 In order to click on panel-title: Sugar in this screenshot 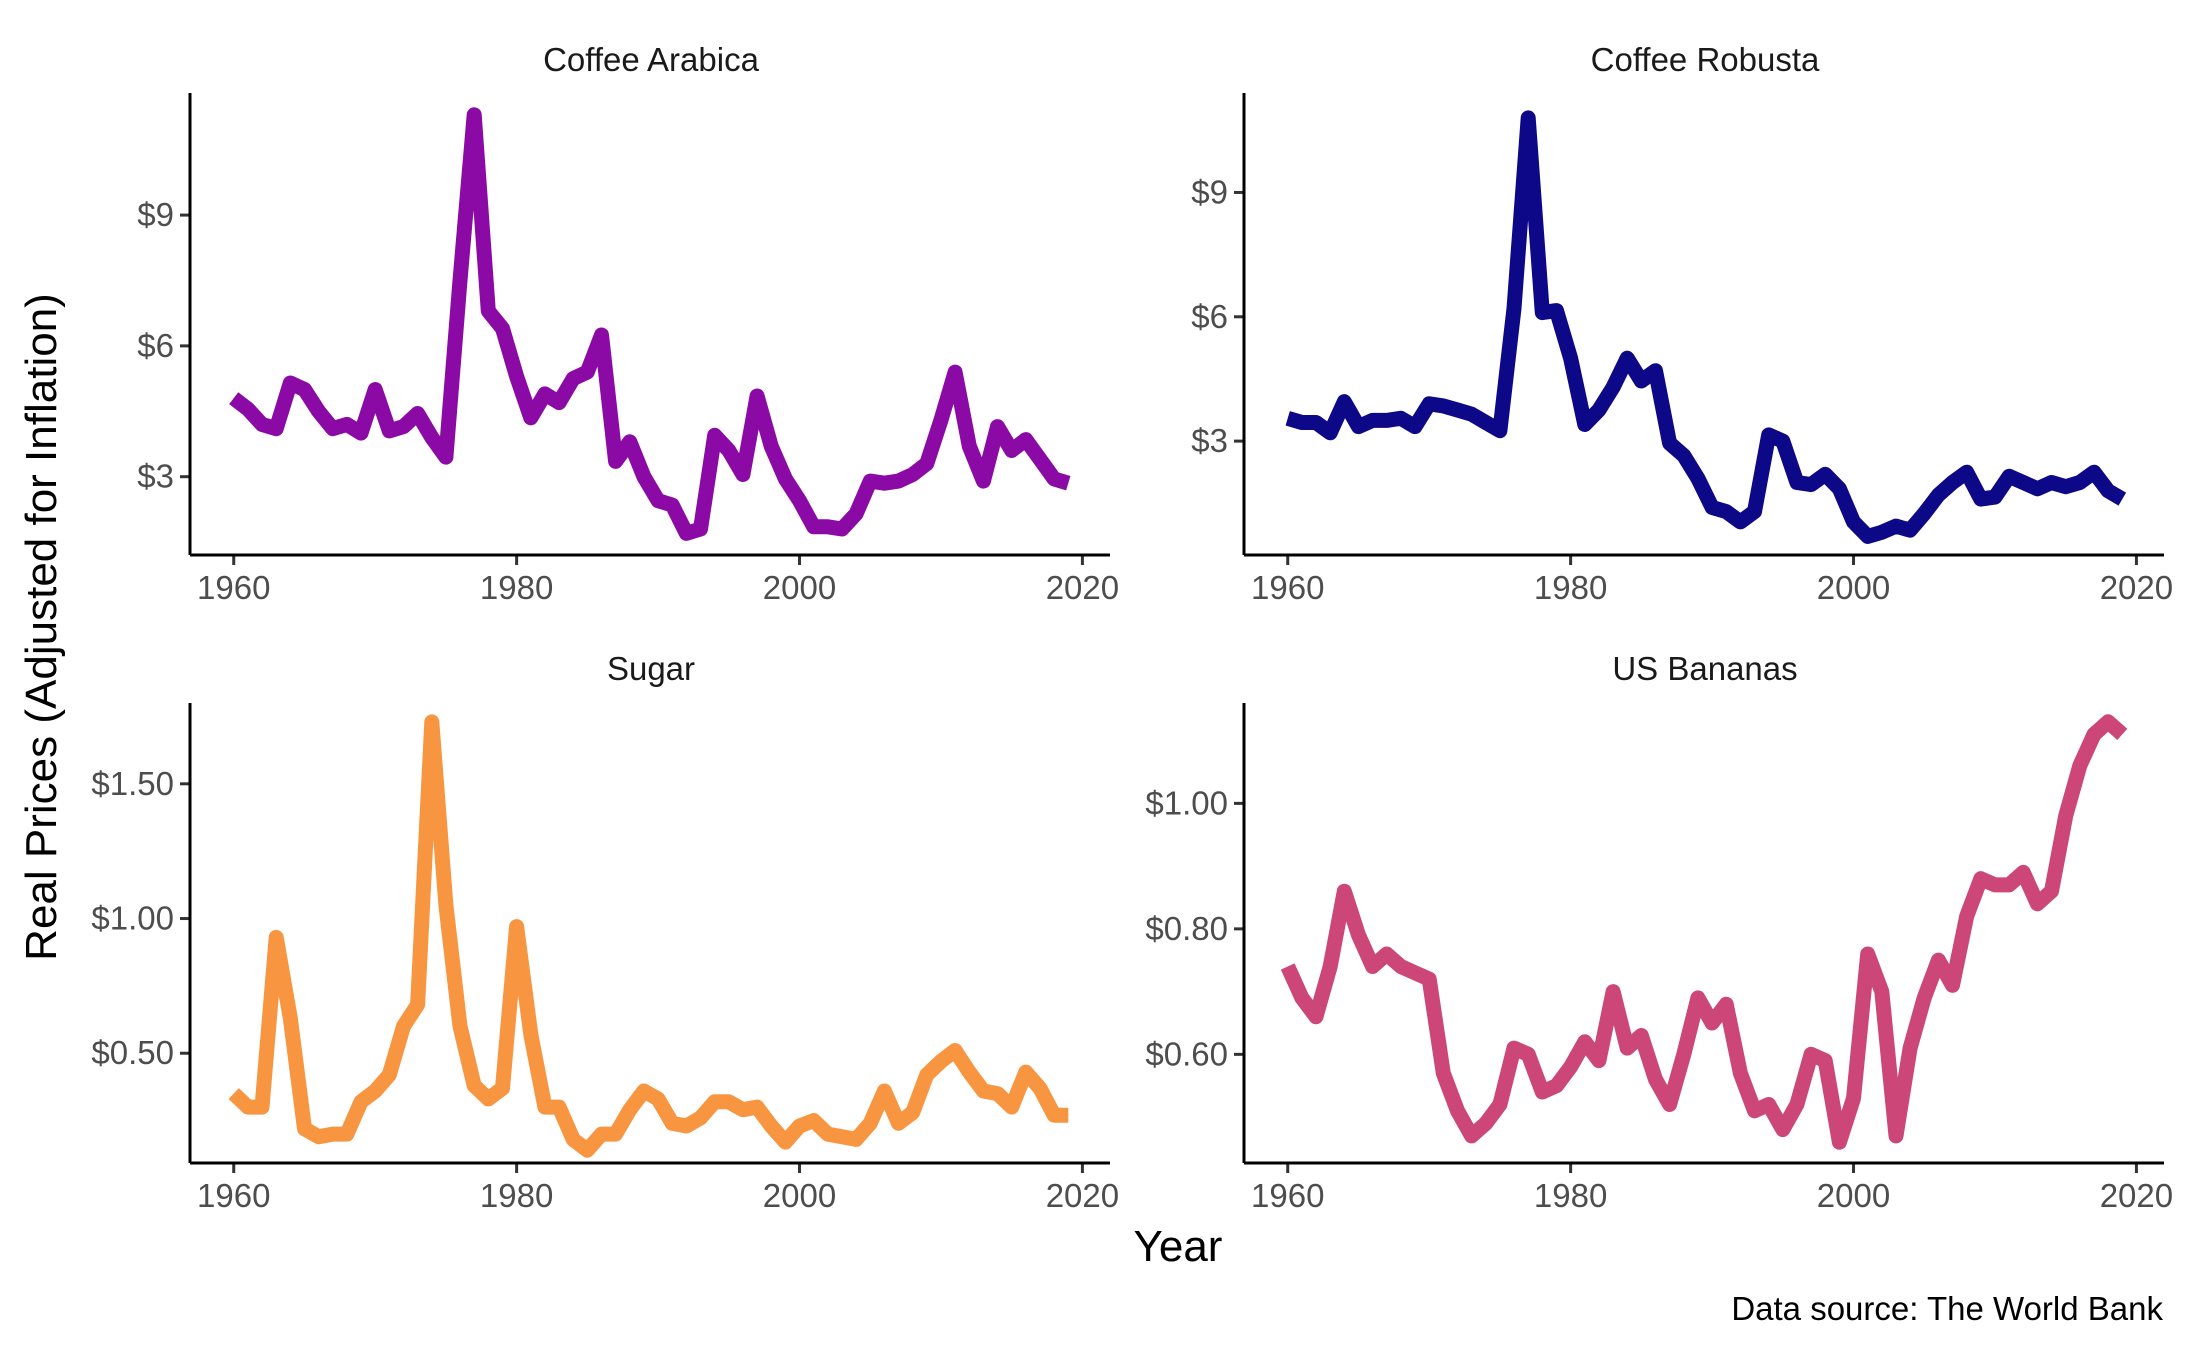, I will do `click(651, 668)`.